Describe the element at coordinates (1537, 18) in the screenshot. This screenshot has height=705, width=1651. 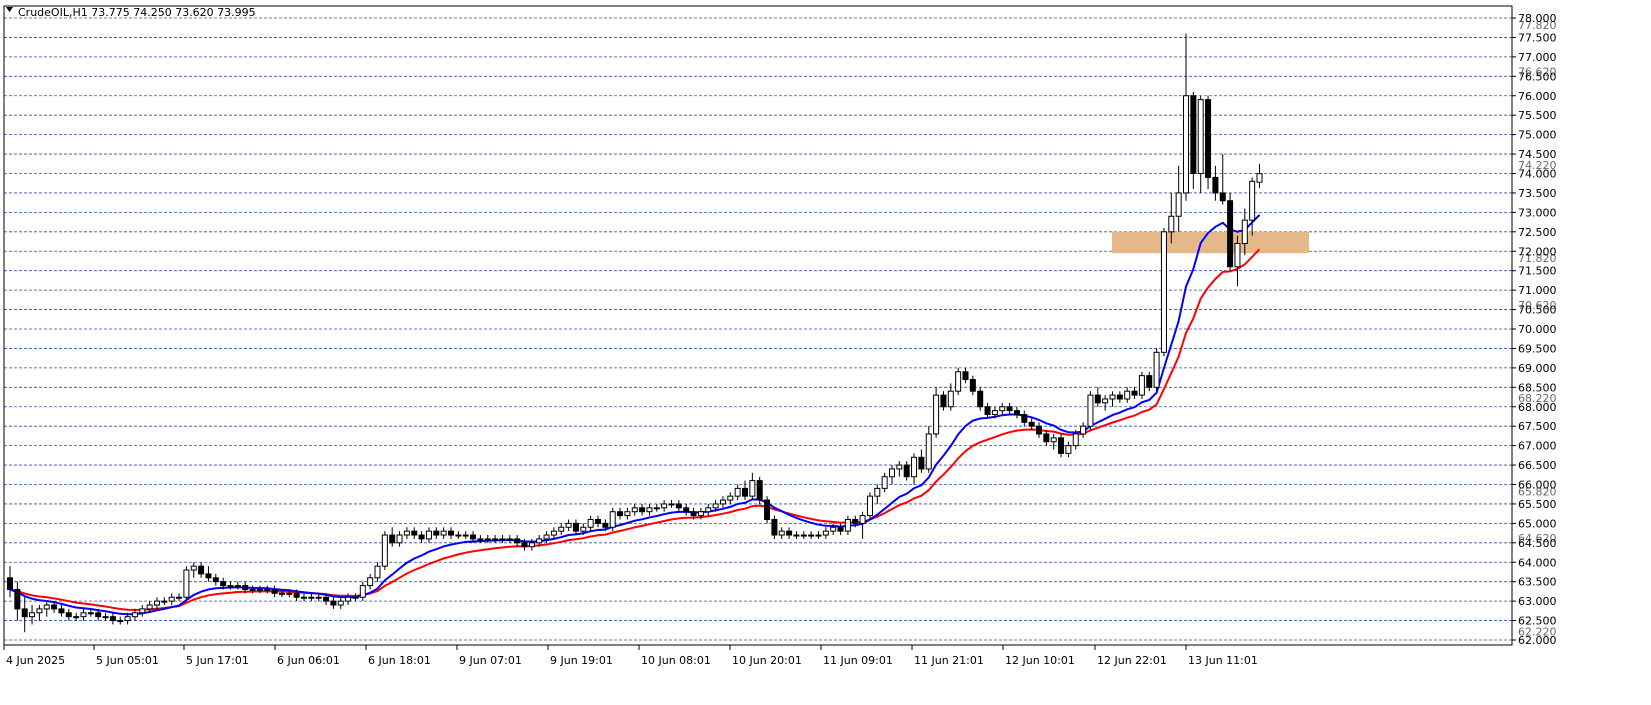
I see `price-tick-label: 78.000` at that location.